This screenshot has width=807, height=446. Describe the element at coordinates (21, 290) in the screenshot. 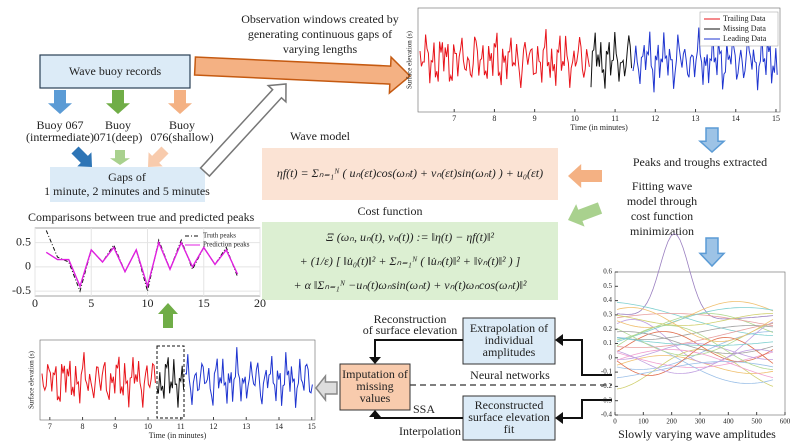

I see `y-tick-label: -0.5` at that location.